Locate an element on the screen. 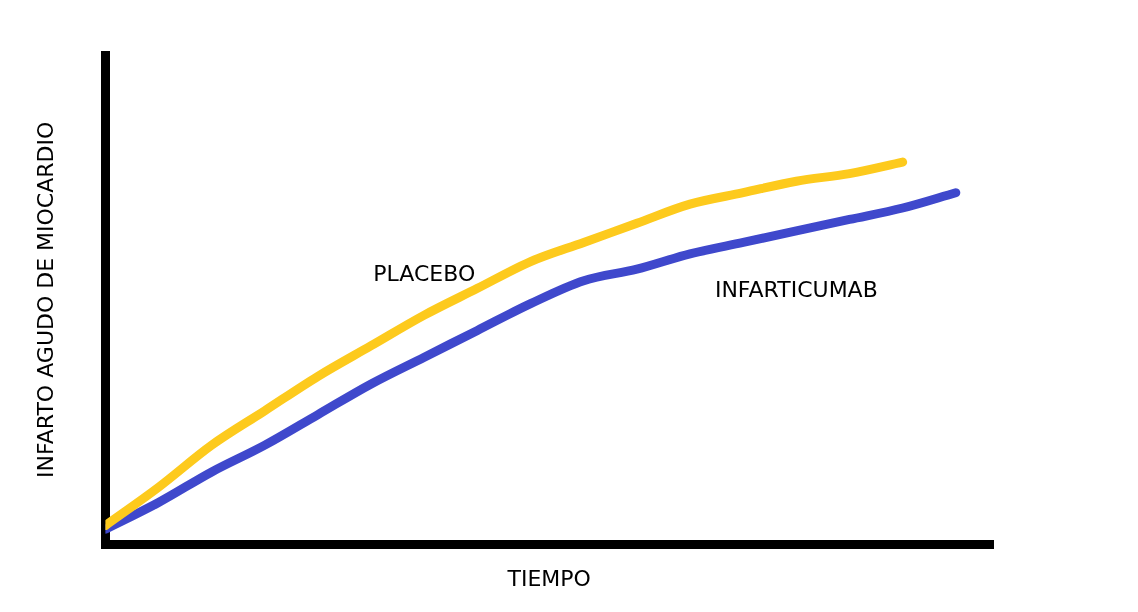  series-label: INFARTICUMAB is located at coordinates (796, 289).